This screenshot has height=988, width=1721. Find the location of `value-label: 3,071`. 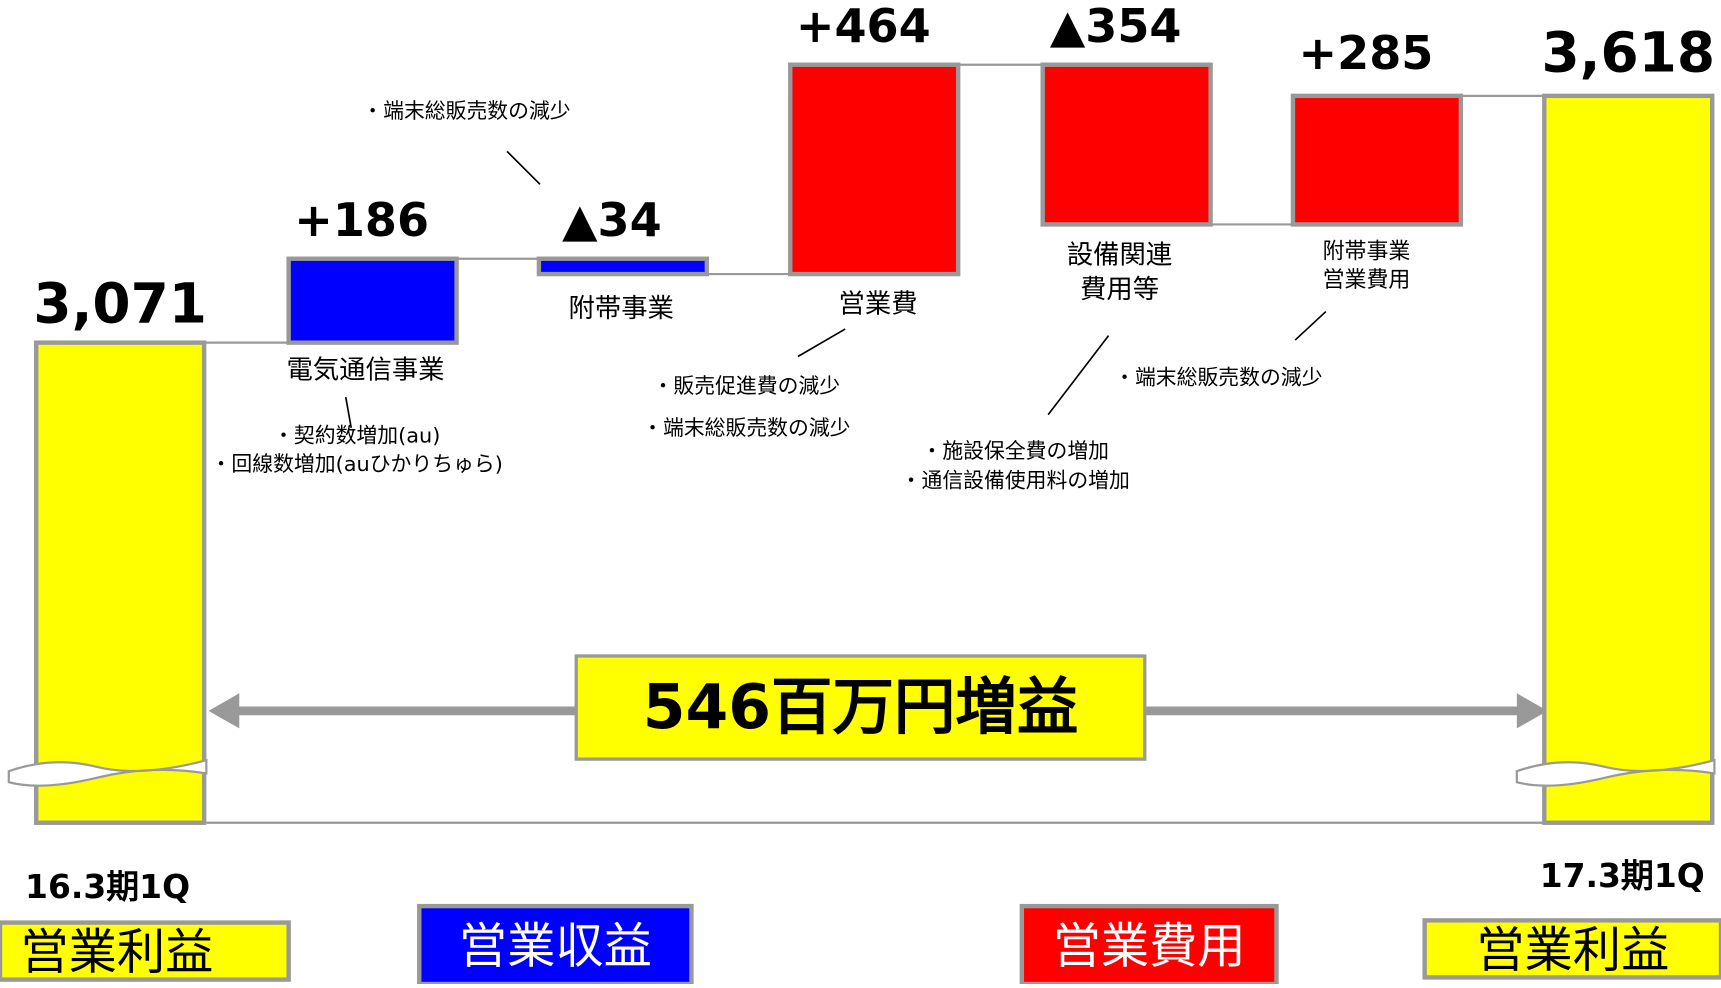

value-label: 3,071 is located at coordinates (120, 304).